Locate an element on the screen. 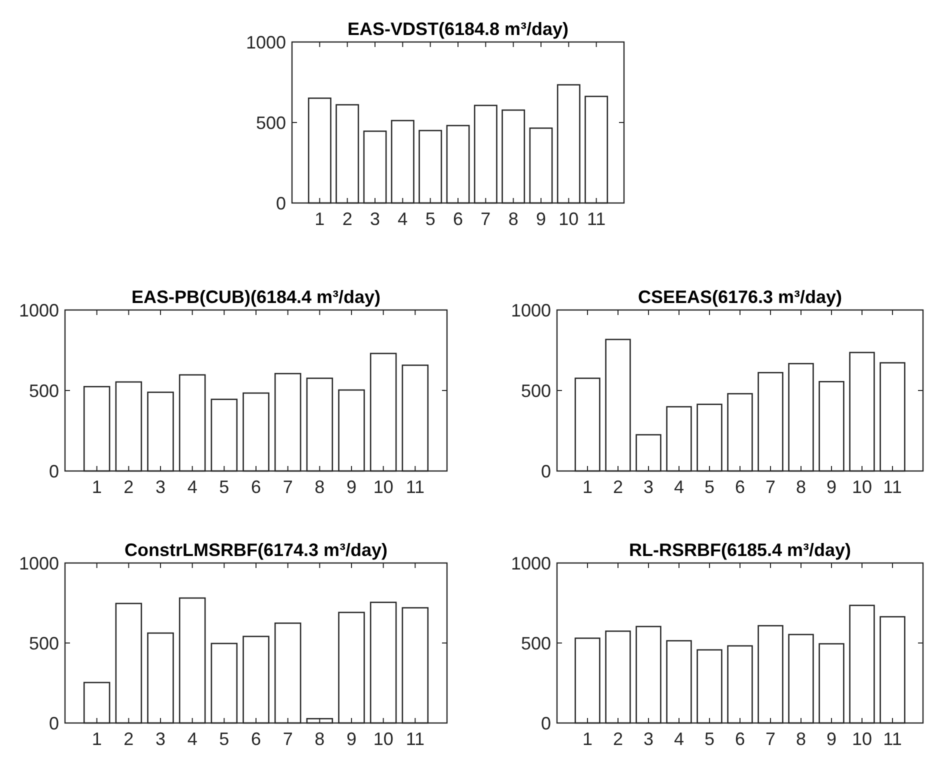  chart-title: CSEEAS(6176.3 m³/day) is located at coordinates (740, 297).